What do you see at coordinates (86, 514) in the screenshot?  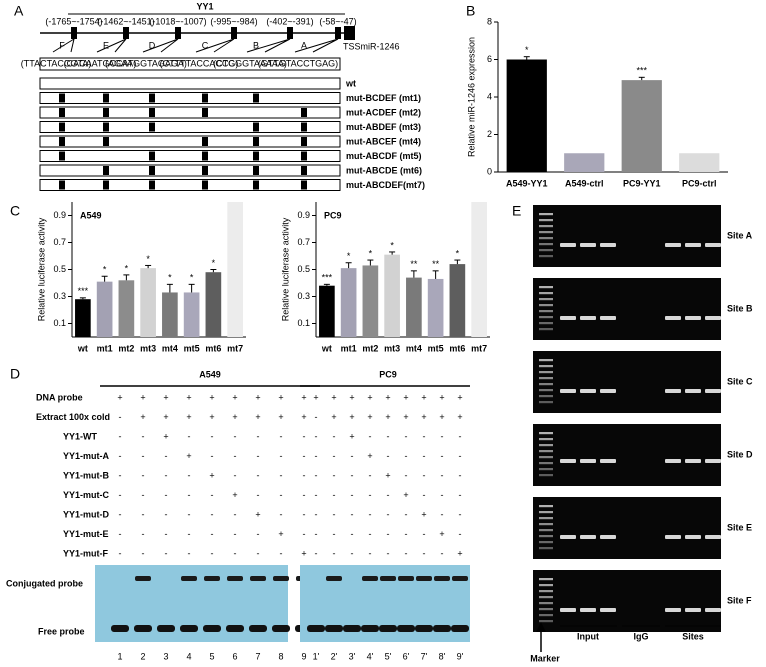 I see `row-label: YY1-mut-D` at bounding box center [86, 514].